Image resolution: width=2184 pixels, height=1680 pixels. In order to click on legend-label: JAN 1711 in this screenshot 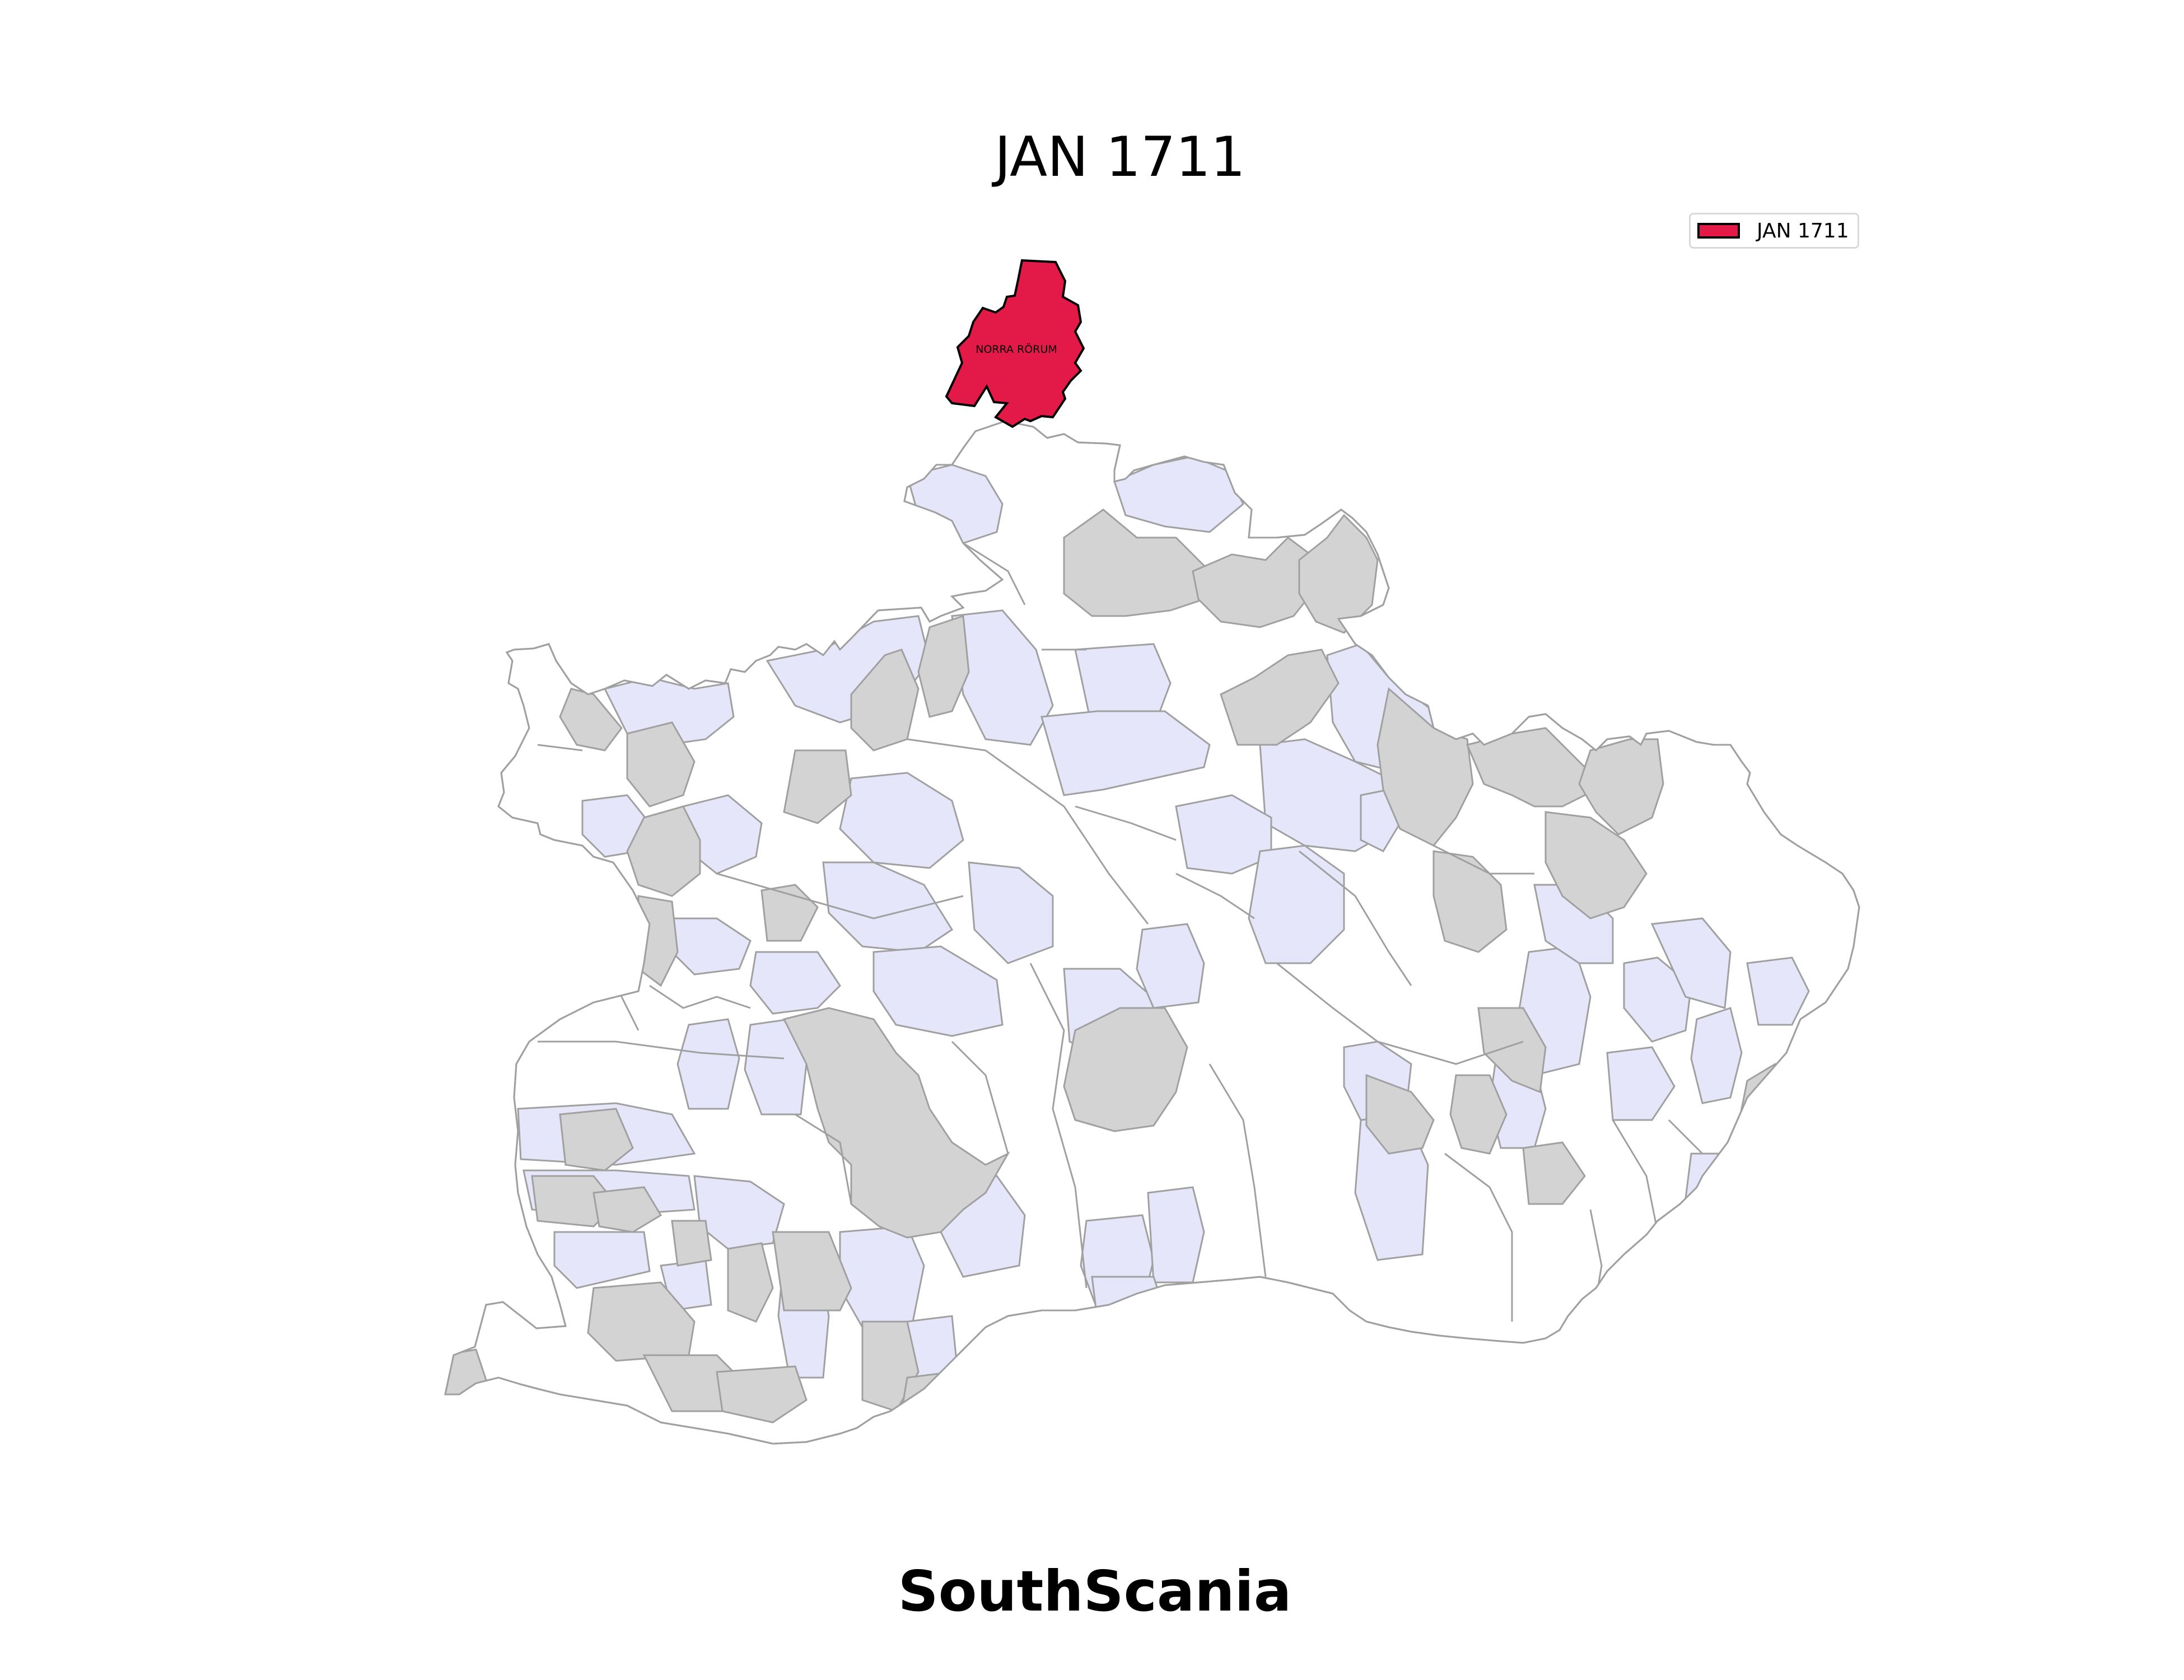, I will do `click(1803, 231)`.